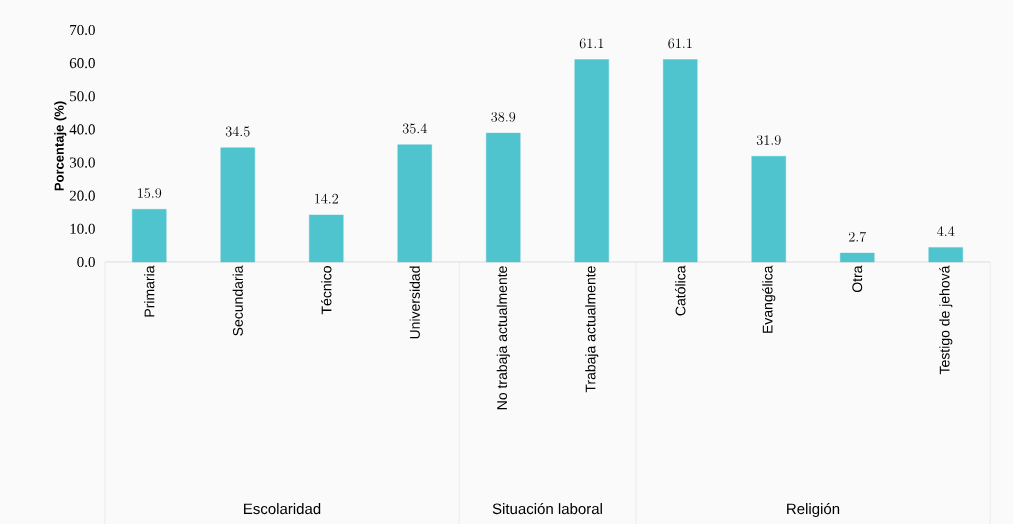  I want to click on y-tick-label: 40.0, so click(82, 129).